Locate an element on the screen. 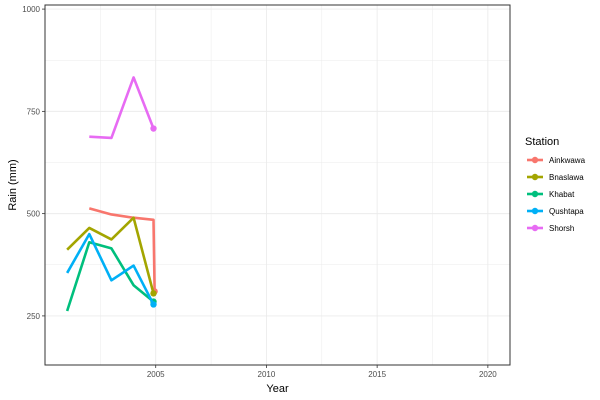 This screenshot has height=400, width=600. y-tick-label: 250 is located at coordinates (34, 316).